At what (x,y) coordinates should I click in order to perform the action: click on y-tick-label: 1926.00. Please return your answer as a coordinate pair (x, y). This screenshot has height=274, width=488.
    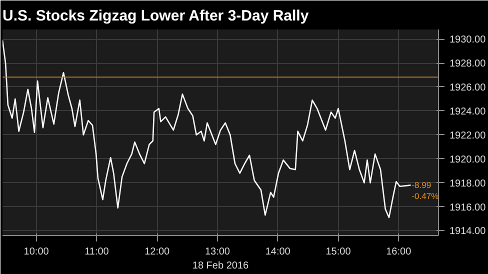
    Looking at the image, I should click on (468, 88).